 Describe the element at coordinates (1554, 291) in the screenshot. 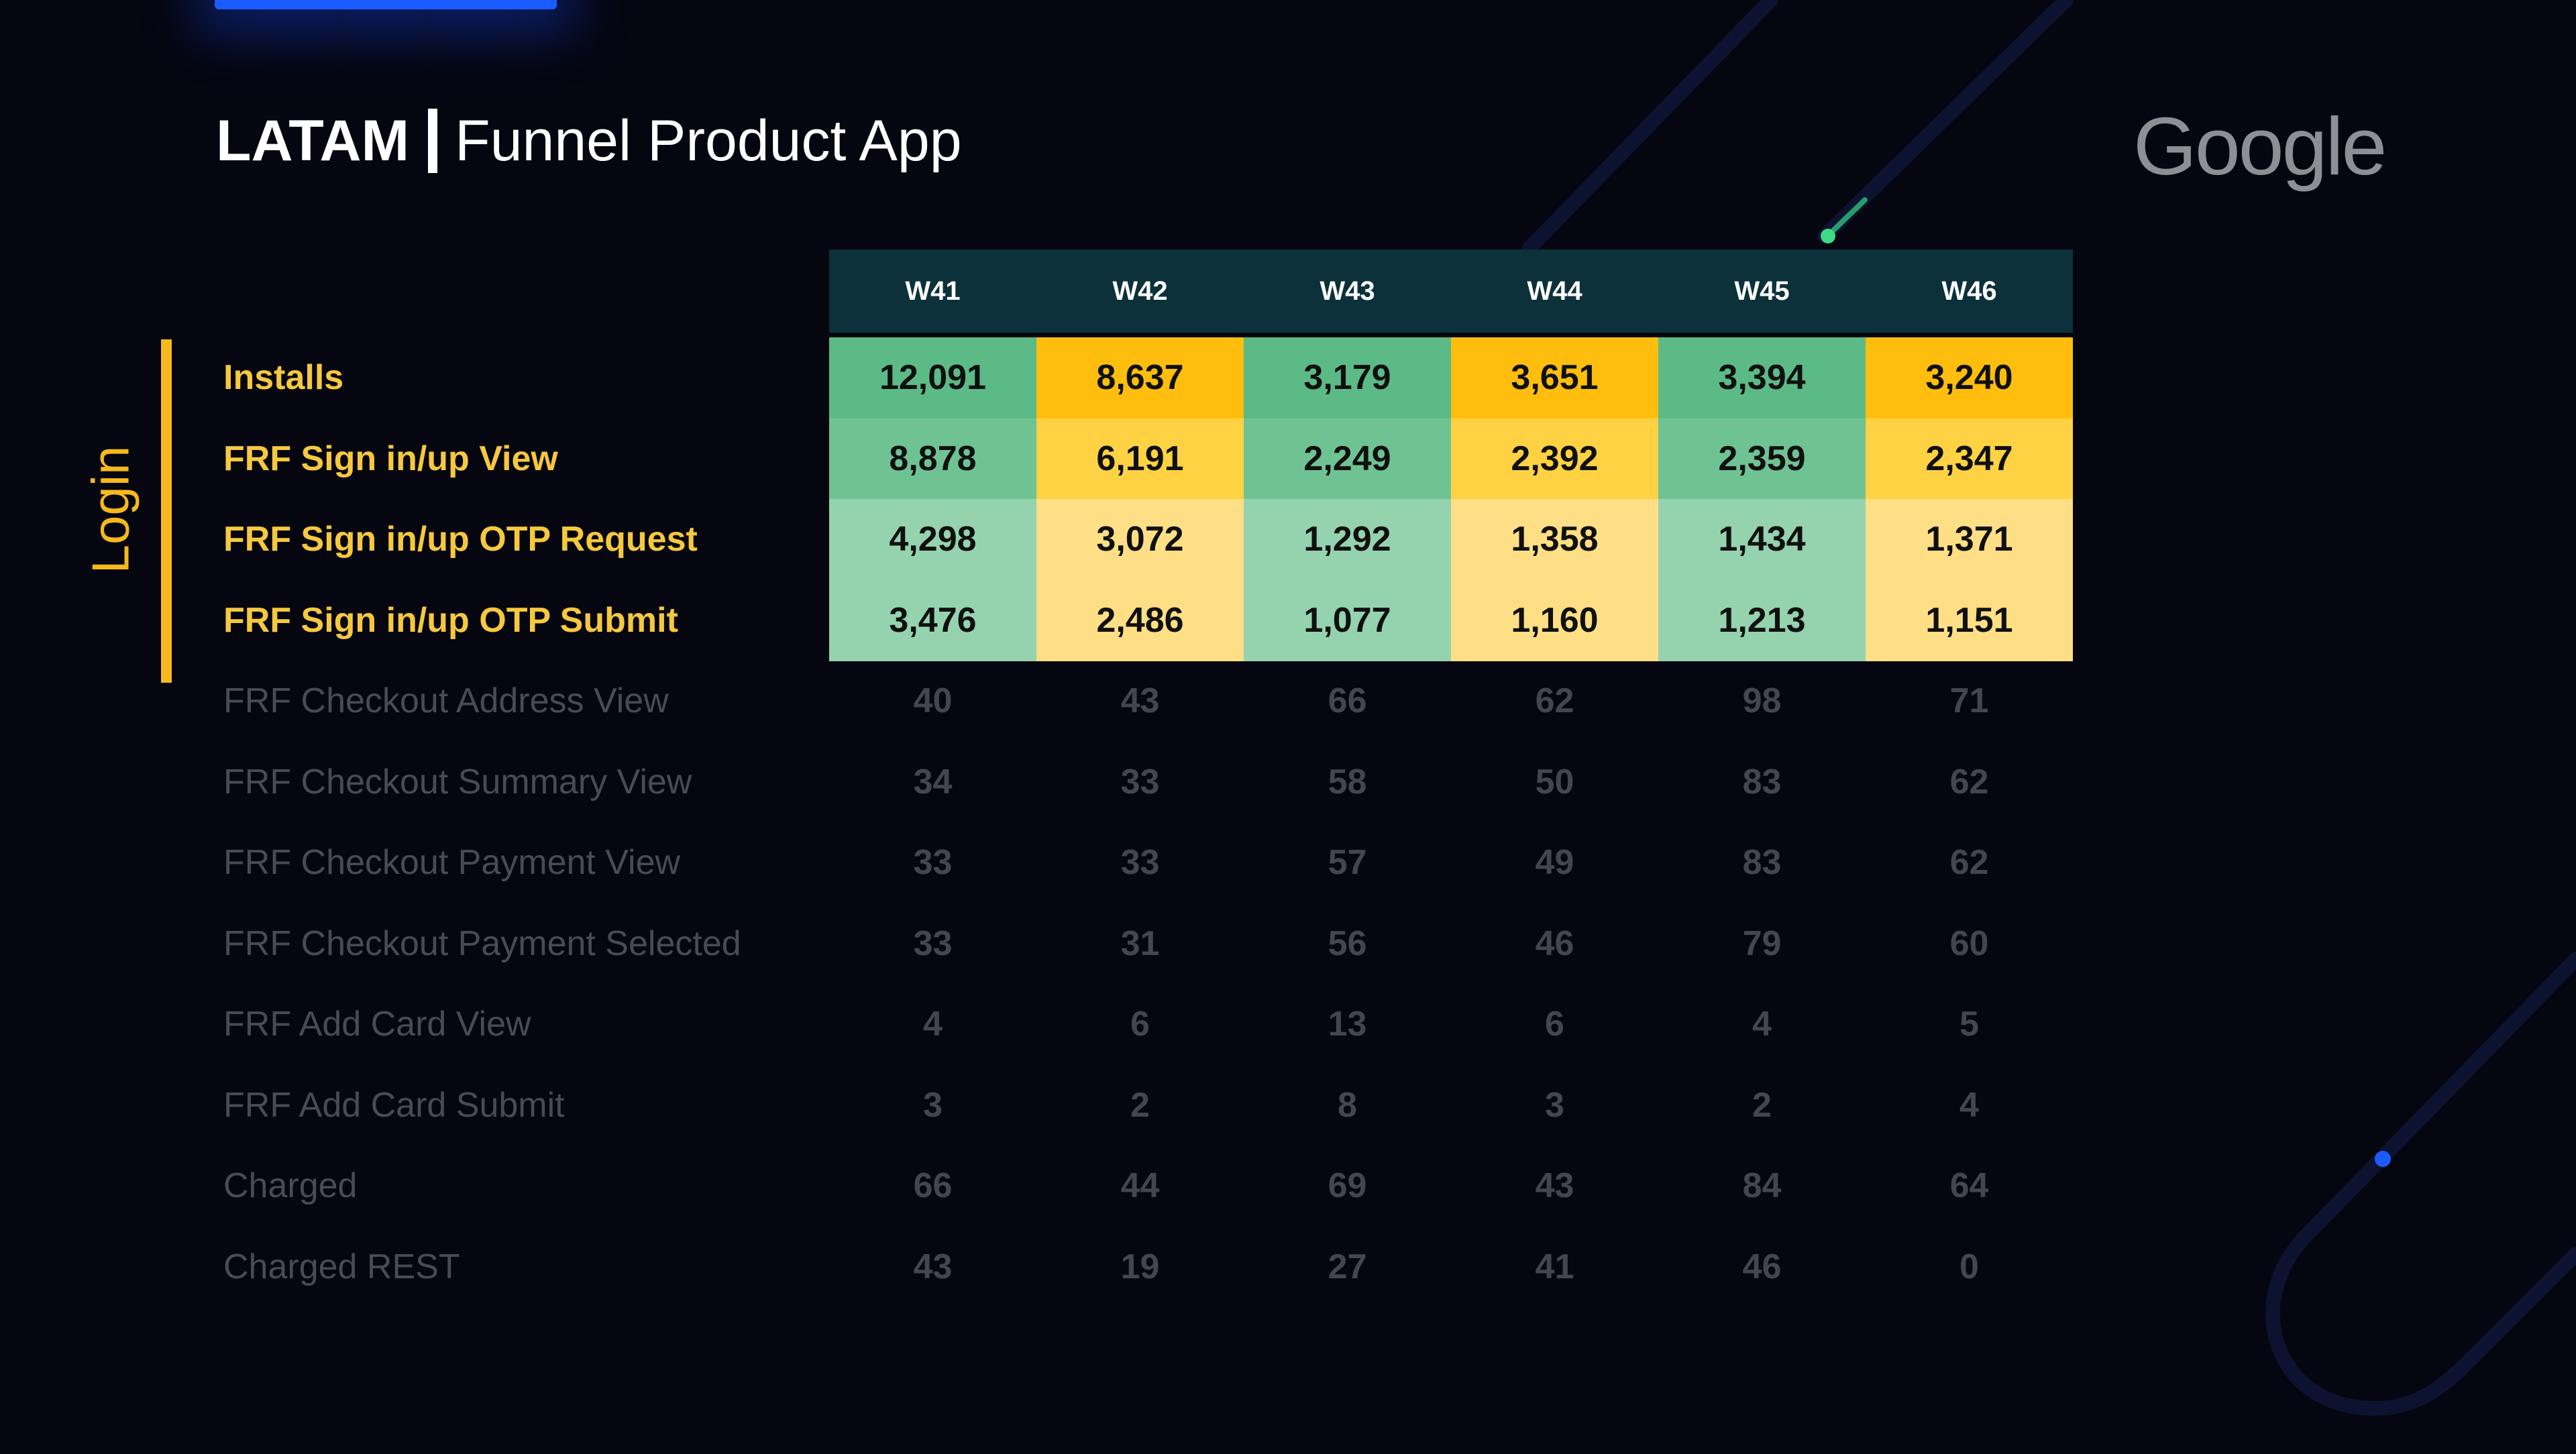

I see `column-header: W44` at that location.